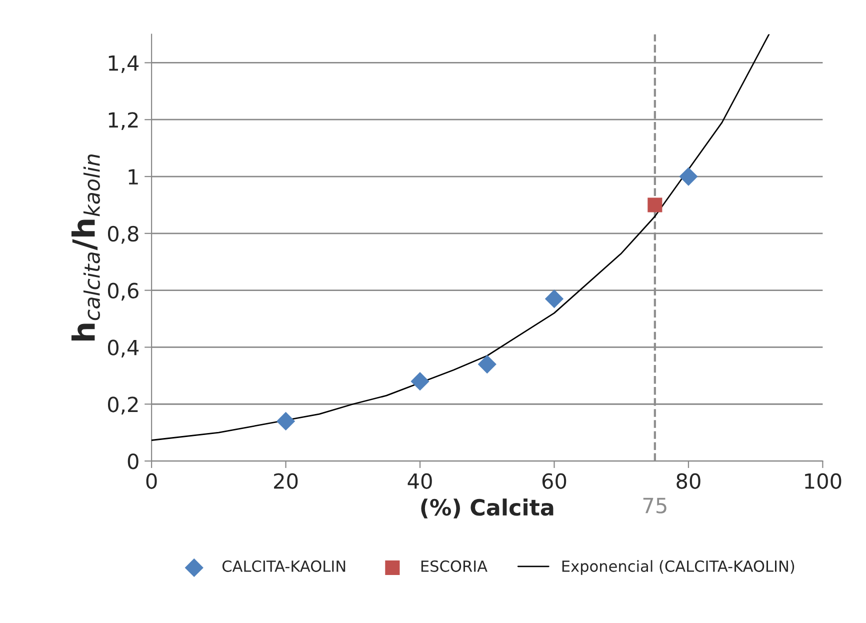 The height and width of the screenshot is (623, 866). What do you see at coordinates (284, 566) in the screenshot?
I see `legend-label: CALCITA-KAOLIN` at bounding box center [284, 566].